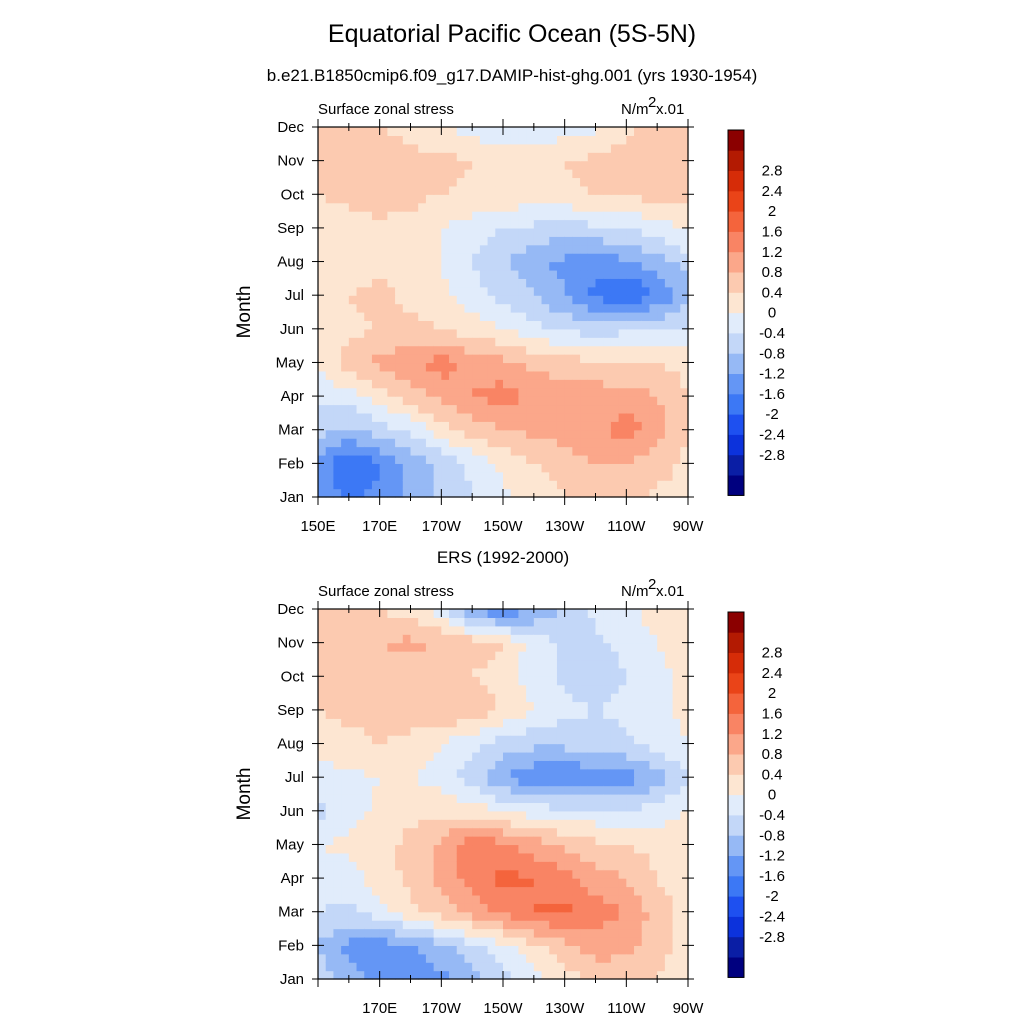 The height and width of the screenshot is (1024, 1024). Describe the element at coordinates (565, 526) in the screenshot. I see `x-tick-label: 130W` at that location.